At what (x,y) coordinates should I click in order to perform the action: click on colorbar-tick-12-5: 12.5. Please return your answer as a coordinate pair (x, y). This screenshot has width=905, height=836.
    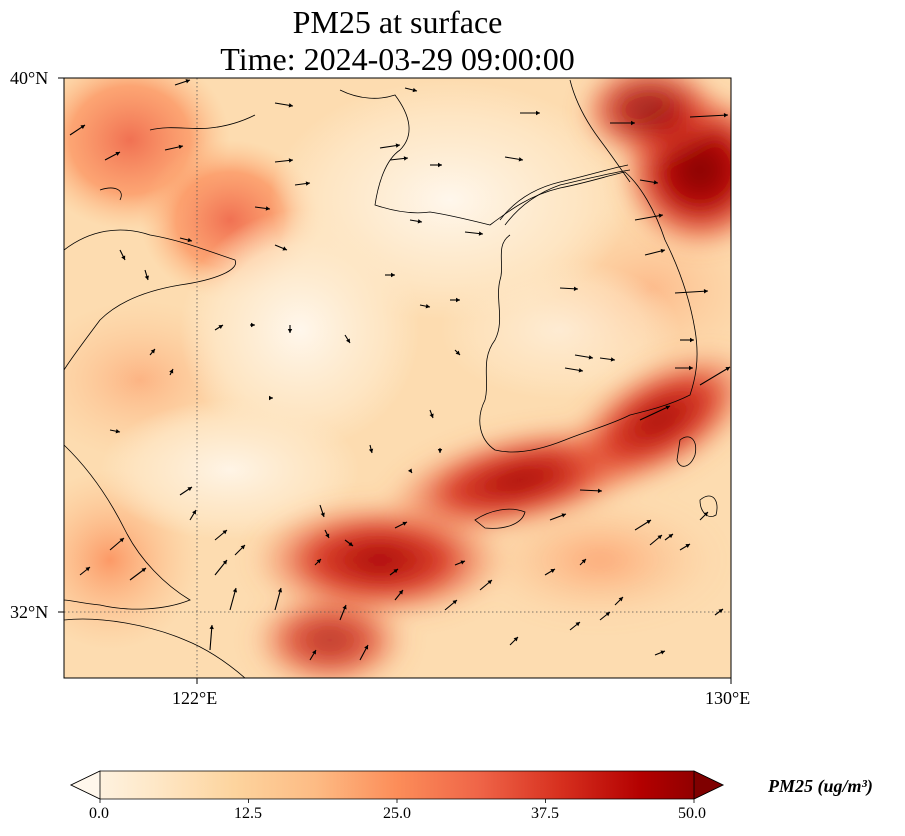
    Looking at the image, I should click on (248, 813).